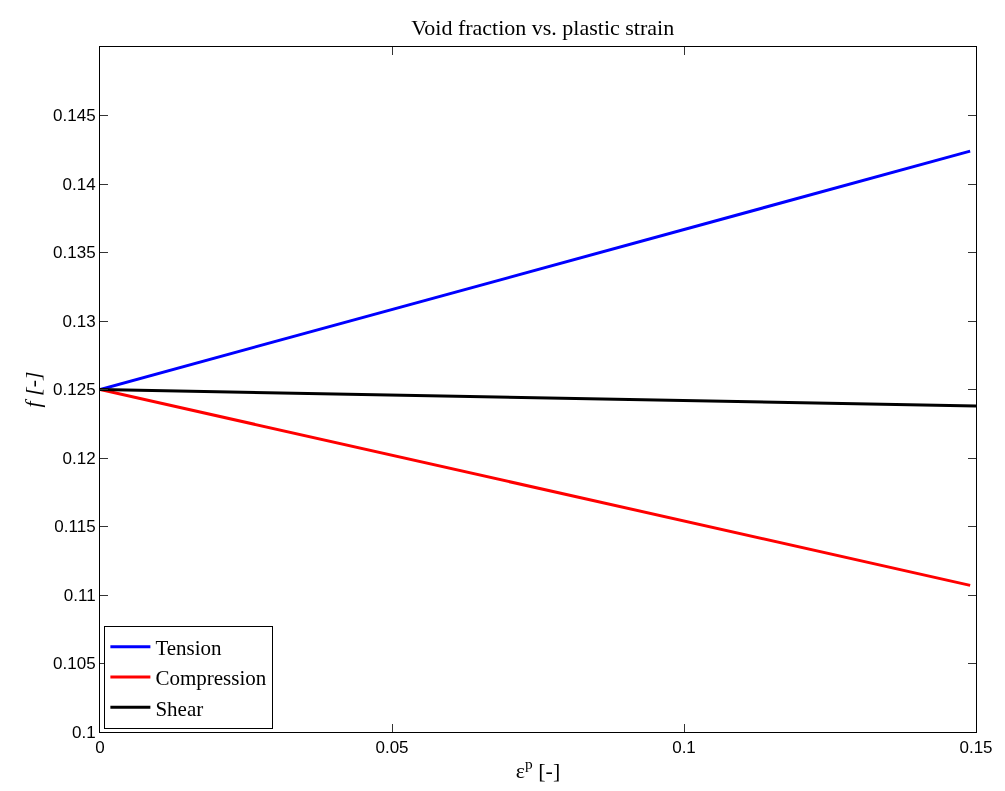 The height and width of the screenshot is (791, 1005). I want to click on y-tick-label: 0.115, so click(75, 527).